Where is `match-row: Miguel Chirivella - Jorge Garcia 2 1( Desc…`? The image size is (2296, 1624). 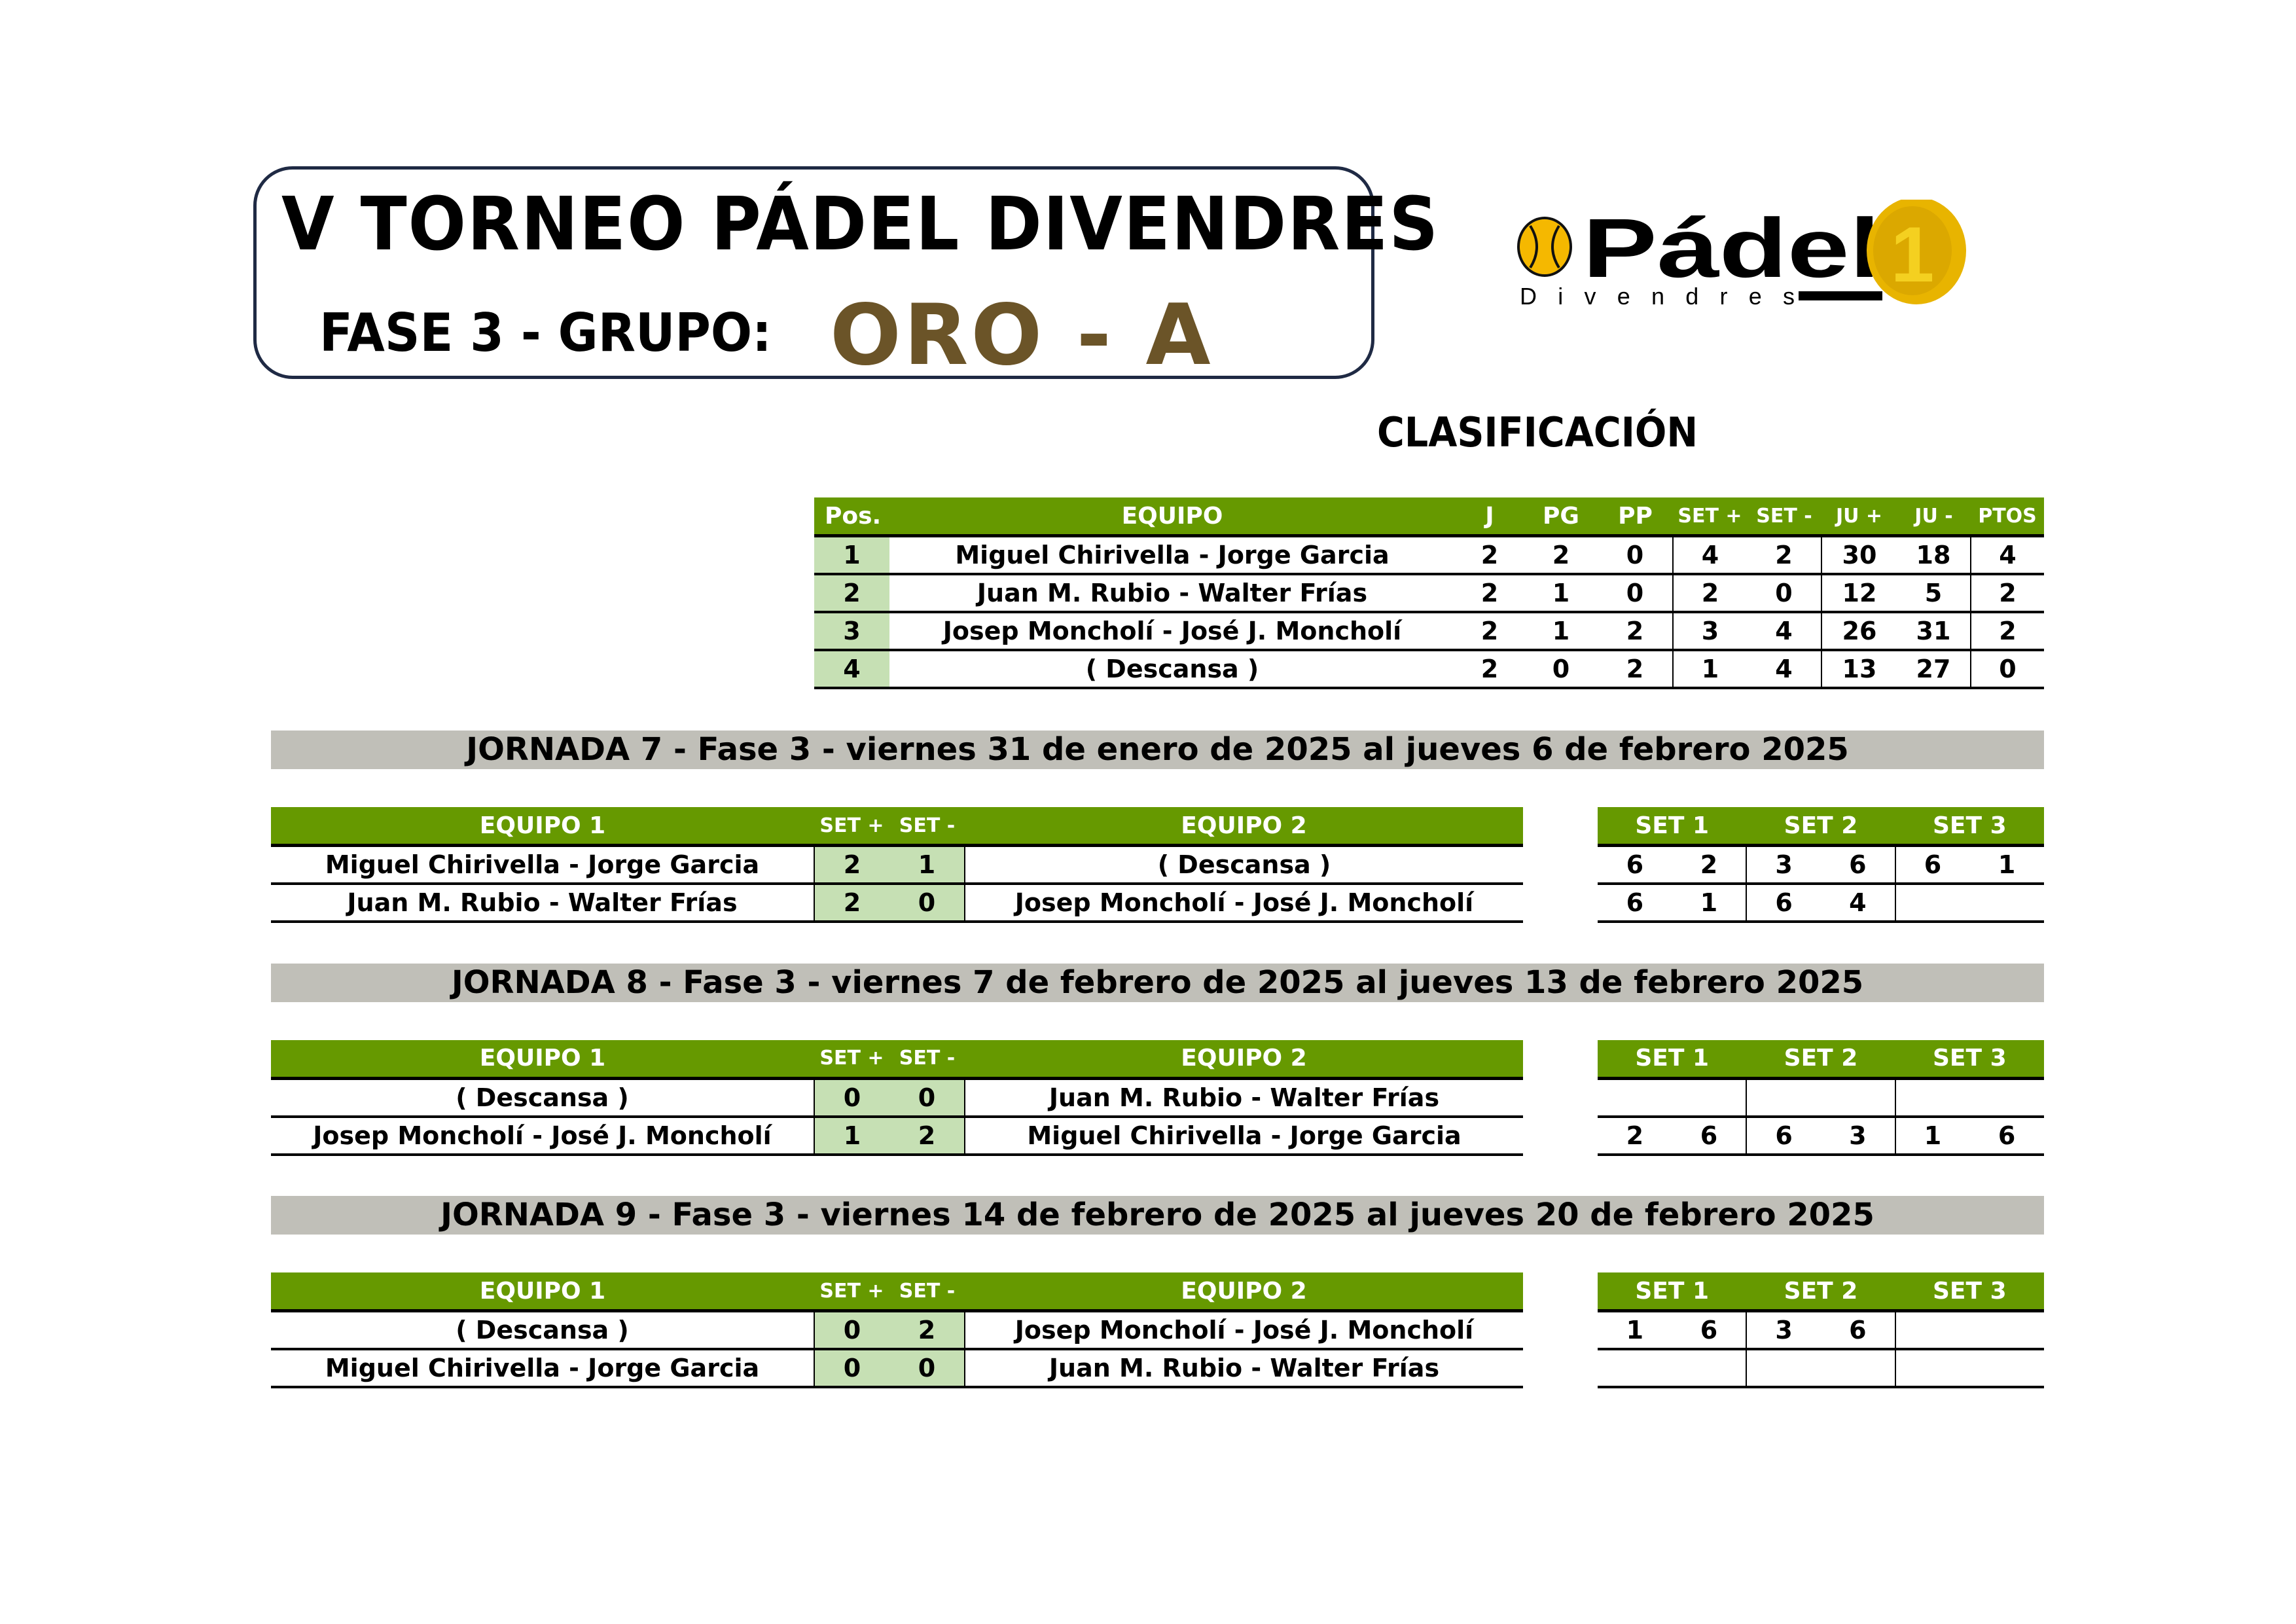
match-row: Miguel Chirivella - Jorge Garcia 2 1( Desc… is located at coordinates (897, 865).